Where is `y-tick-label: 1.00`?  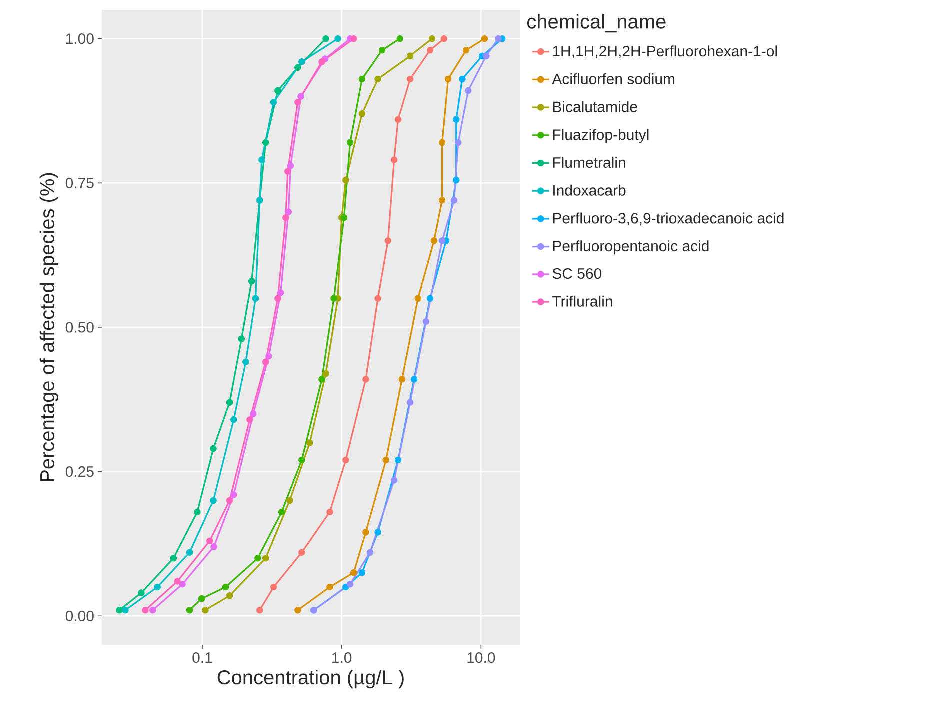
y-tick-label: 1.00 is located at coordinates (80, 39).